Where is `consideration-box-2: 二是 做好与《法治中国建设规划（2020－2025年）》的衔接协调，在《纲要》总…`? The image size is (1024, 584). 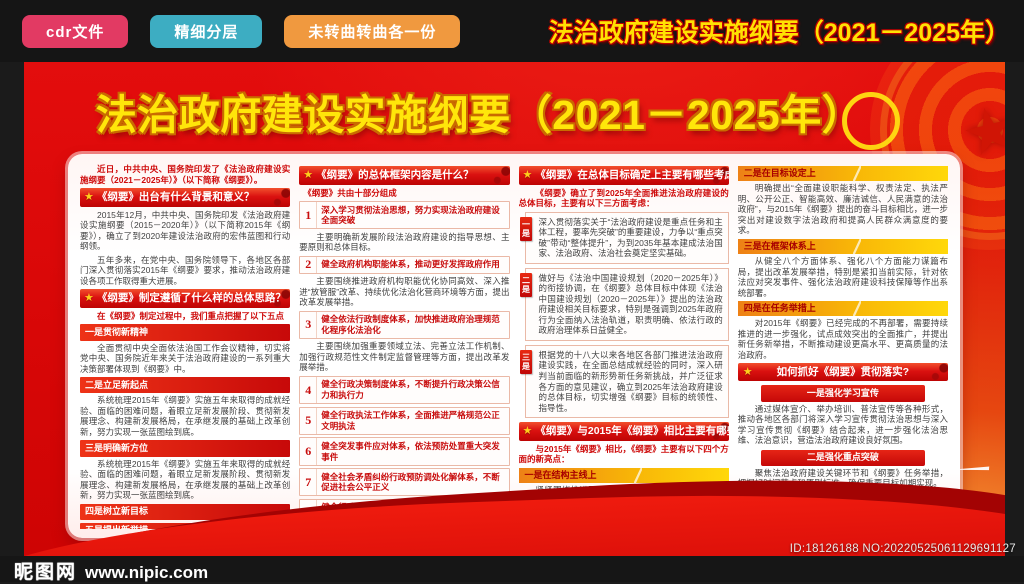
consideration-box-2: 二是 做好与《法治中国建设规划（2020－2025年）》的衔接协调，在《纲要》总… is located at coordinates (624, 304).